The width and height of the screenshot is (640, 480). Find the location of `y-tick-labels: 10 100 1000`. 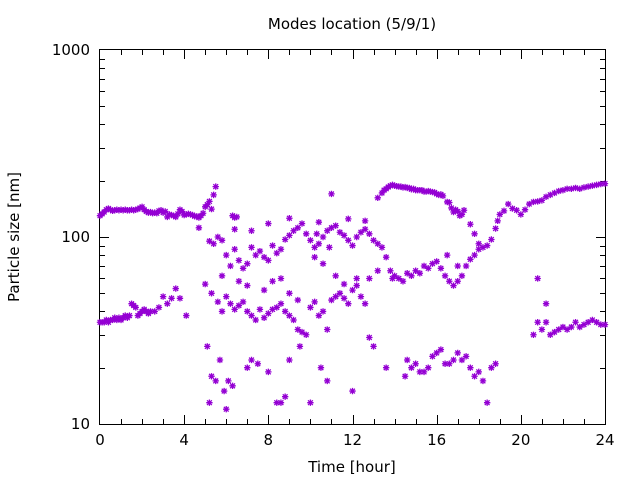

y-tick-labels: 10 100 1000 is located at coordinates (71, 237).